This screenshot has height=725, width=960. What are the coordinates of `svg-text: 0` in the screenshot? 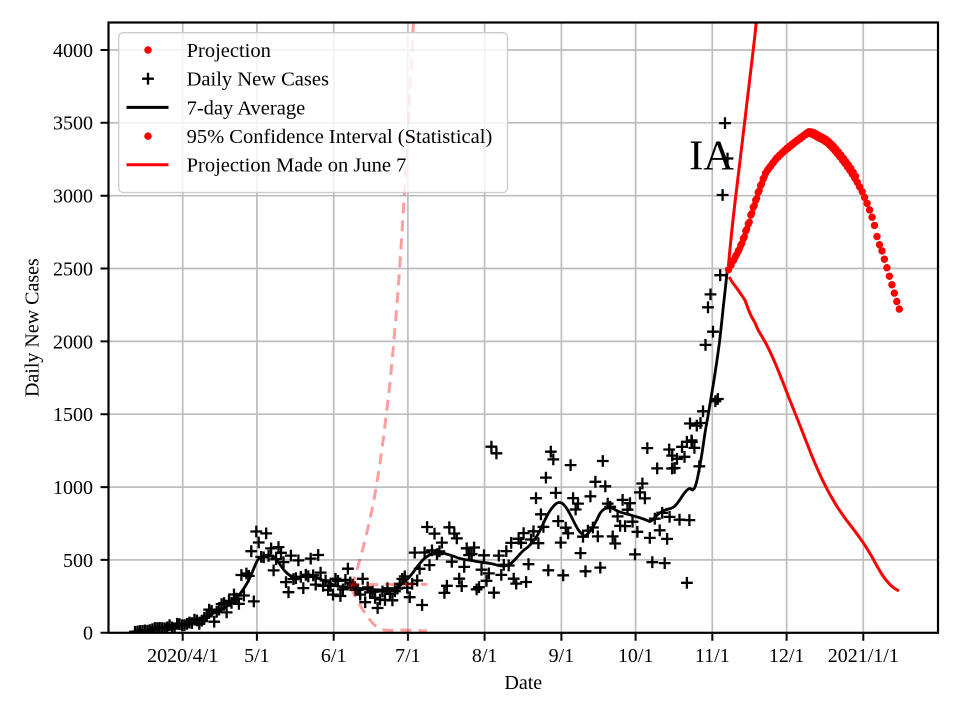 It's located at (88, 634).